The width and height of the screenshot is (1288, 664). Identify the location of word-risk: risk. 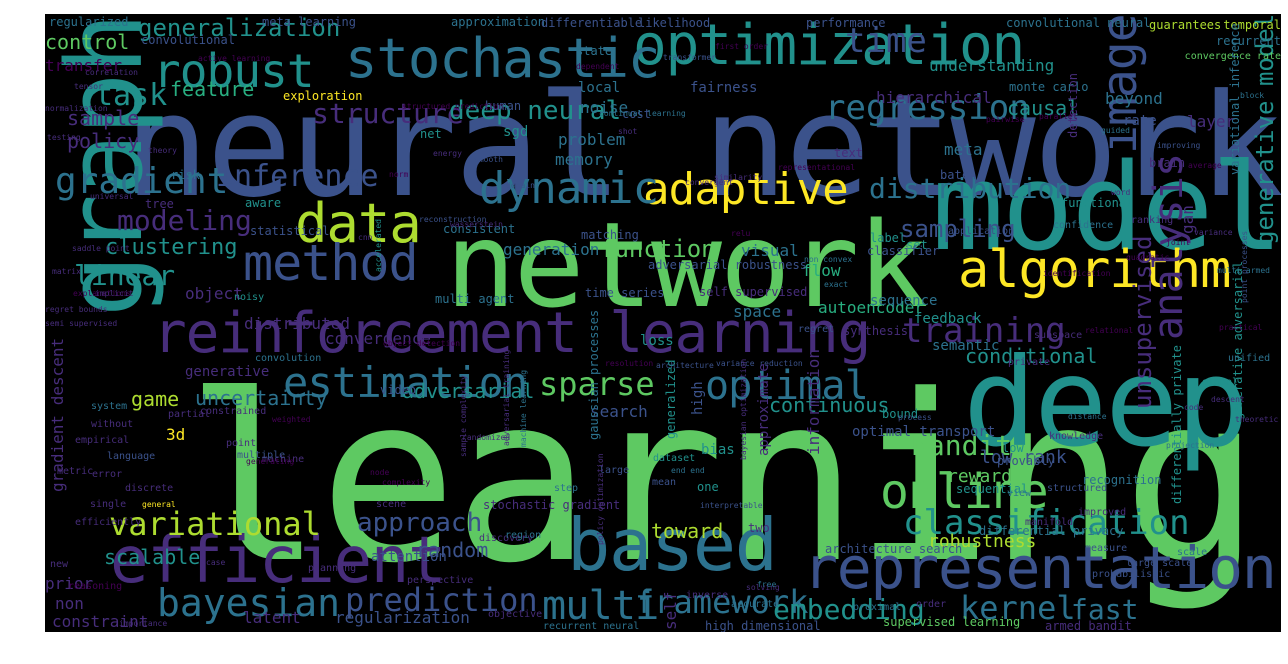
(185, 175).